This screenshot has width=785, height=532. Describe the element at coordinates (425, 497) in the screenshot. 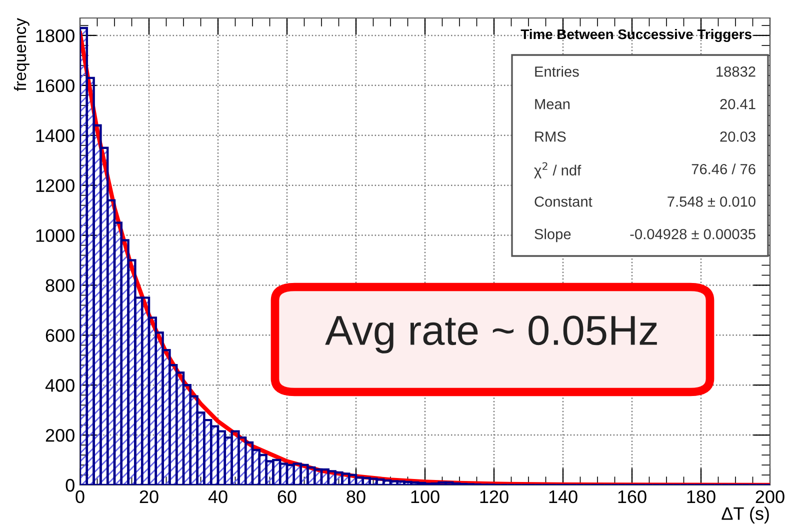

I see `x-tick-label: 100` at that location.